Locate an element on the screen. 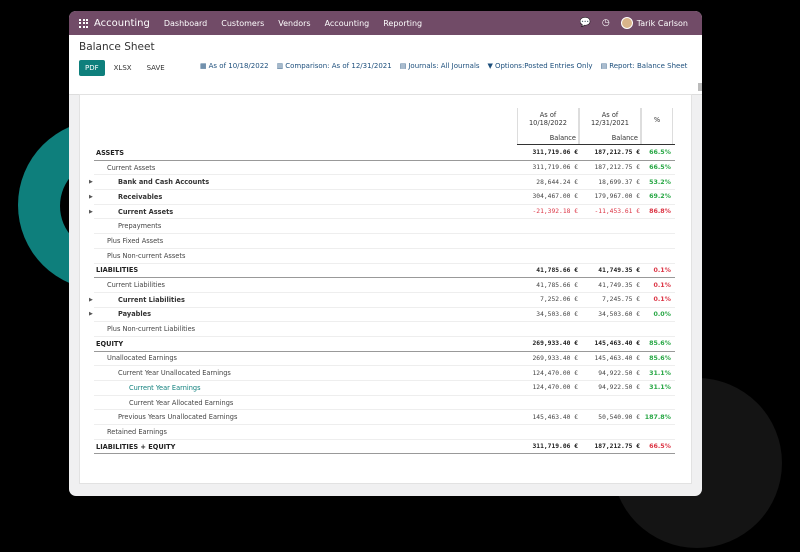 The height and width of the screenshot is (552, 800). subheader-pct is located at coordinates (657, 138).